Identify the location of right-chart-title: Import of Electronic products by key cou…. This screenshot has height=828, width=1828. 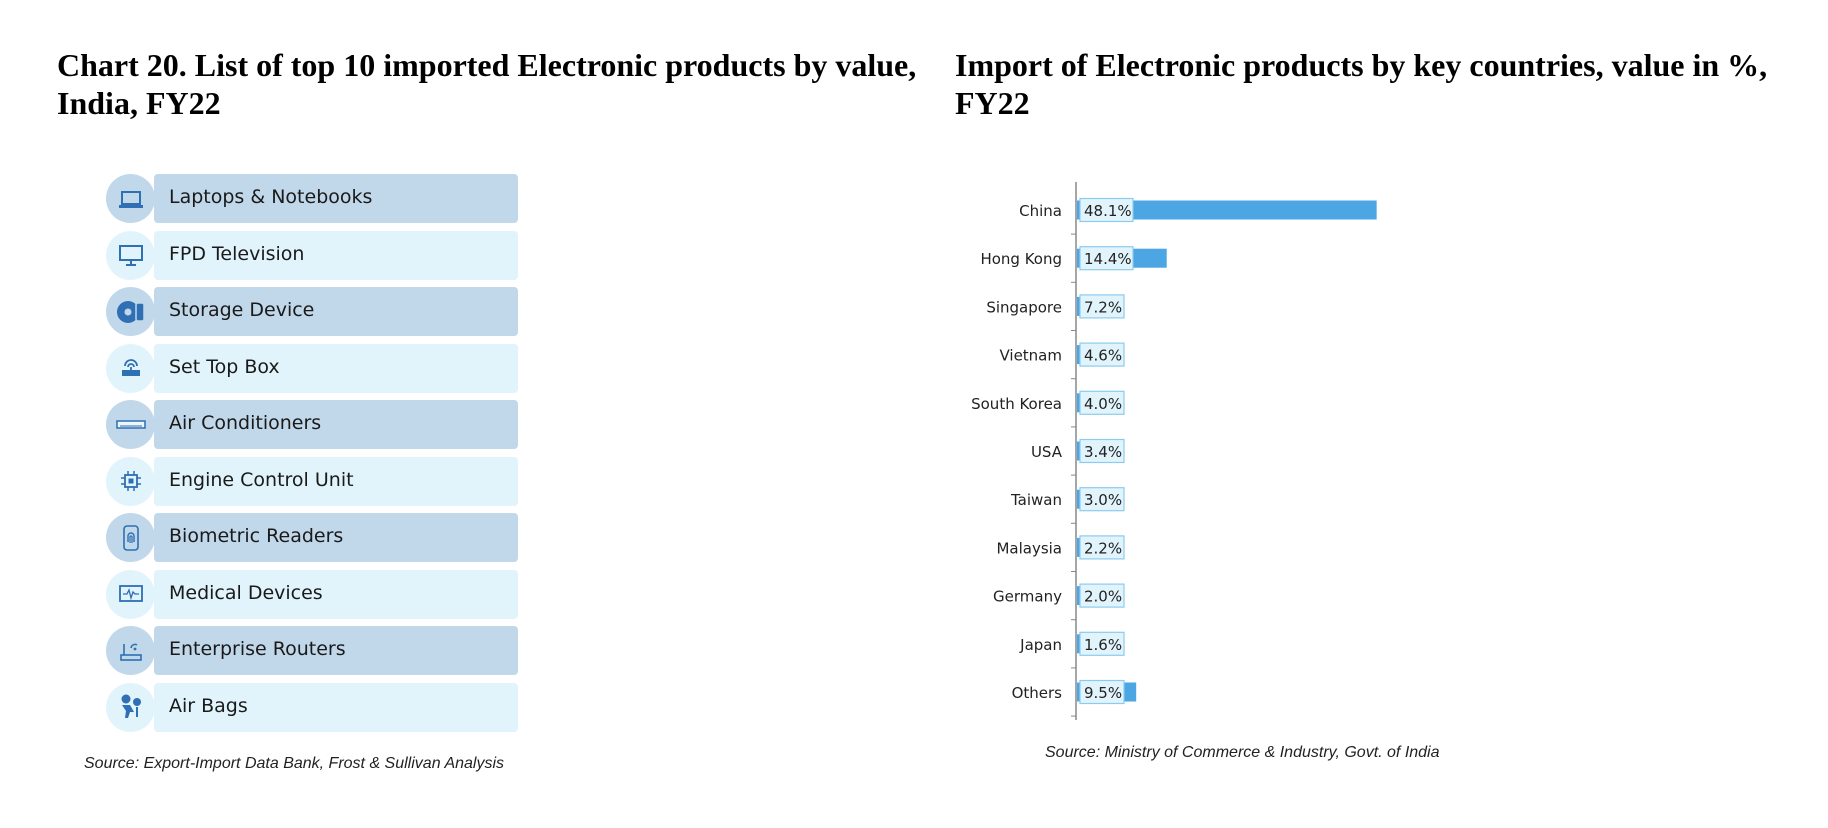
(1361, 84).